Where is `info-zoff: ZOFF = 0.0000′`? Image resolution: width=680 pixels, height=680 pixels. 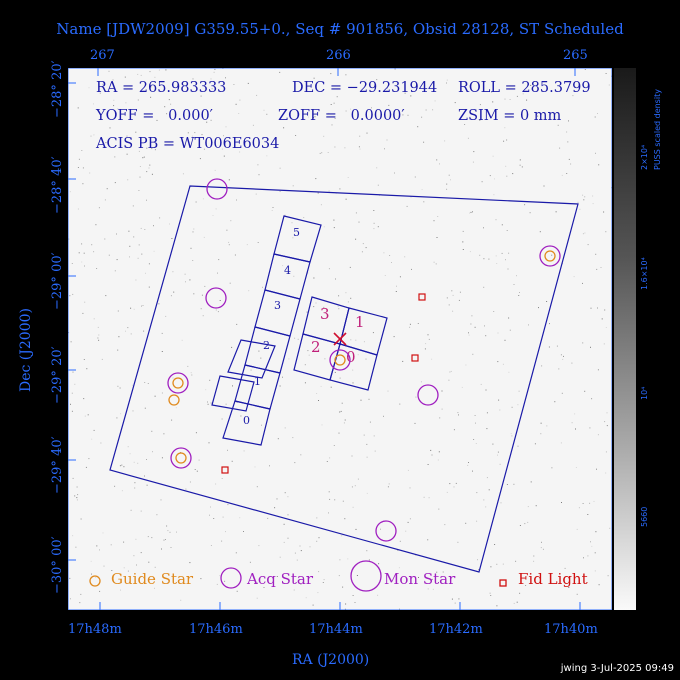
info-zoff: ZOFF = 0.0000′ is located at coordinates (341, 116).